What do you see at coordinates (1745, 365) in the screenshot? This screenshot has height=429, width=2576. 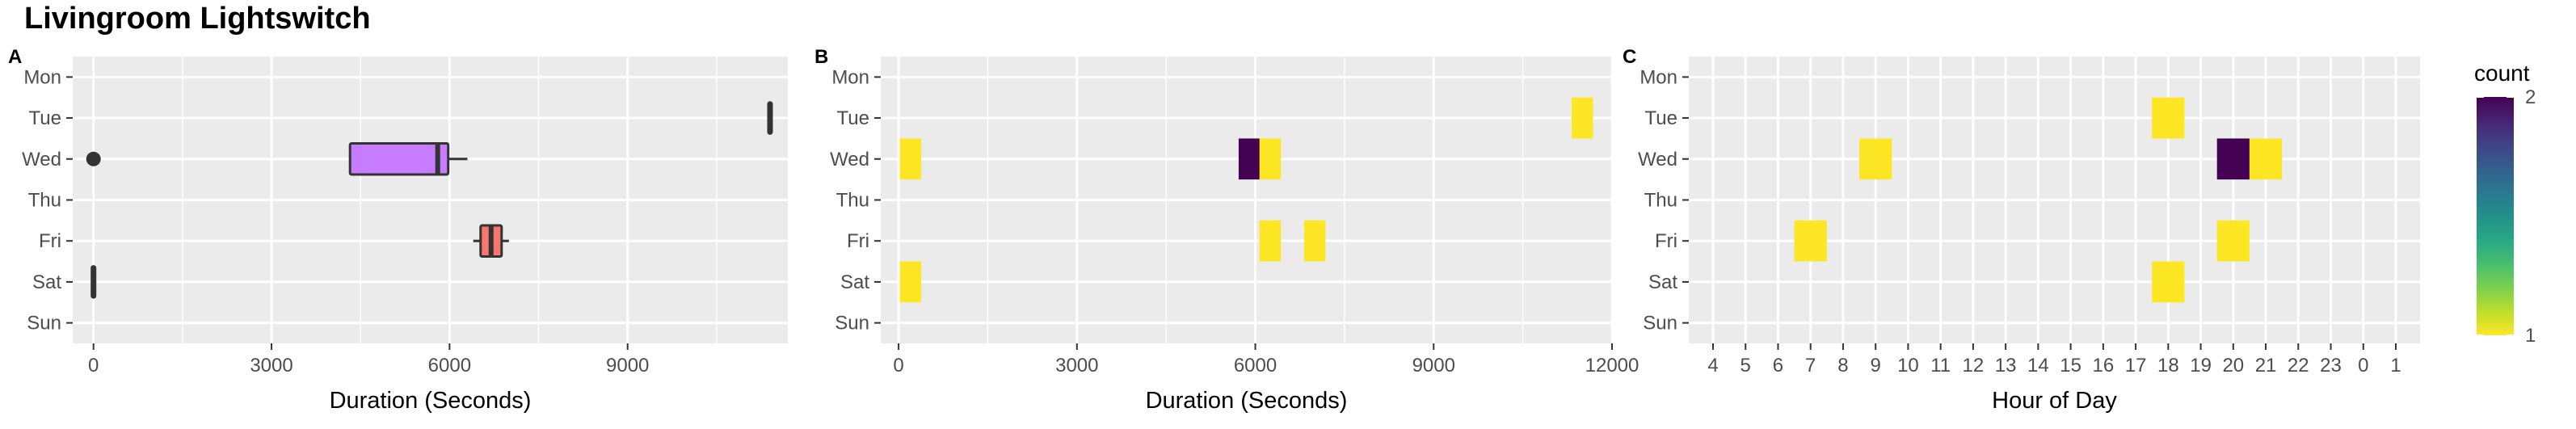 I see `x-tick-label: 5` at bounding box center [1745, 365].